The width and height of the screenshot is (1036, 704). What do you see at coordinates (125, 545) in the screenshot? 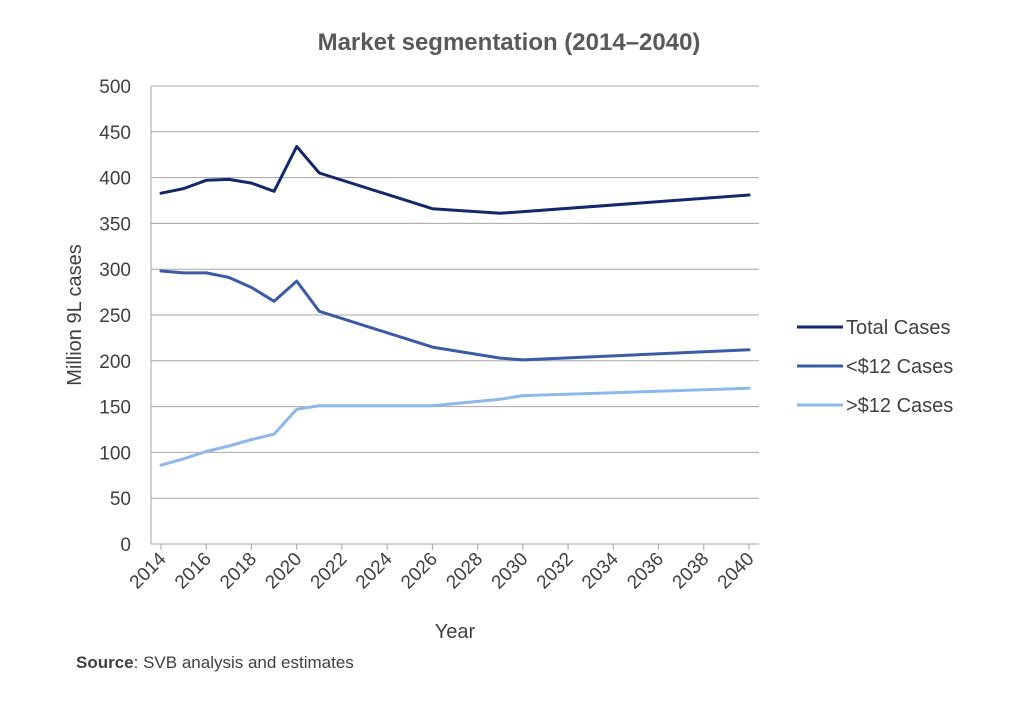
I see `y-tick-label: 0` at bounding box center [125, 545].